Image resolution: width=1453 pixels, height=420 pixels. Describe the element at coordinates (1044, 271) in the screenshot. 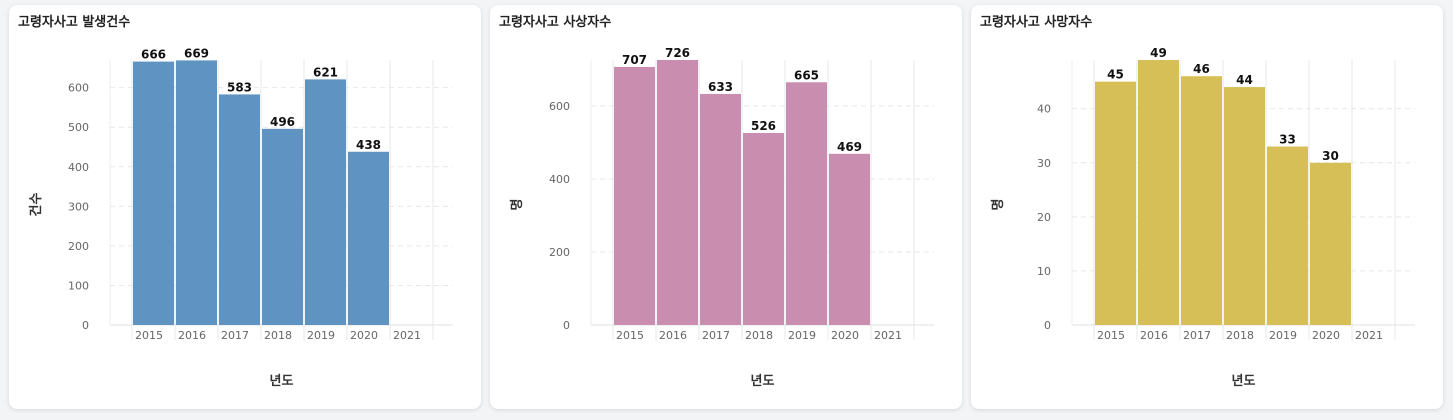

I see `y-tick-label: 10` at that location.